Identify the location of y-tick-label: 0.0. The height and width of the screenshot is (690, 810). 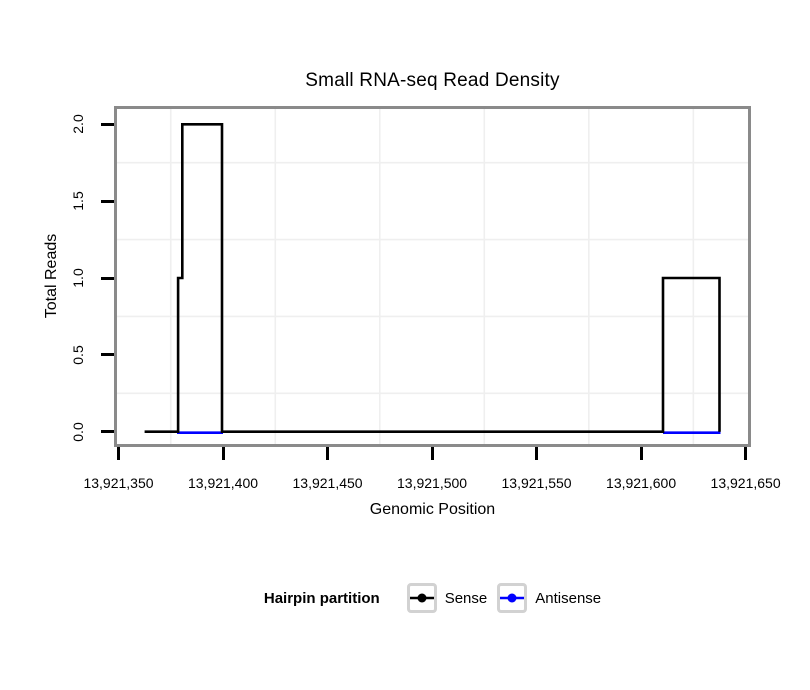
(78, 431).